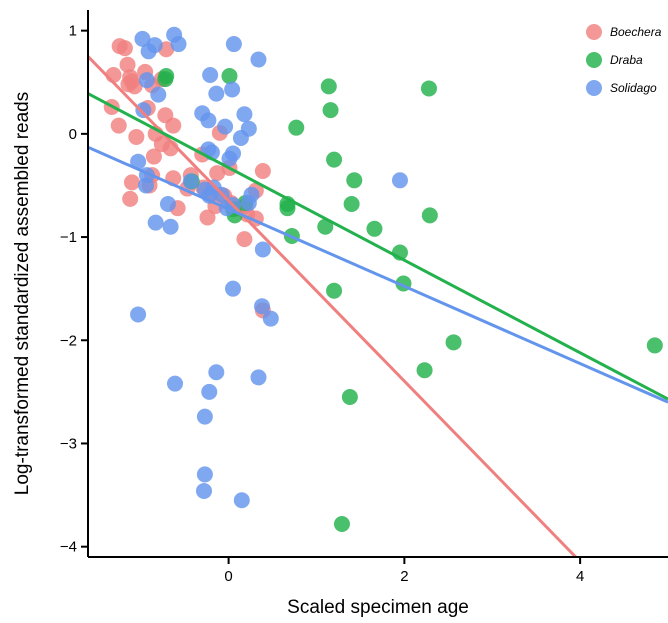  Describe the element at coordinates (68, 340) in the screenshot. I see `y-tick-label: −2` at that location.